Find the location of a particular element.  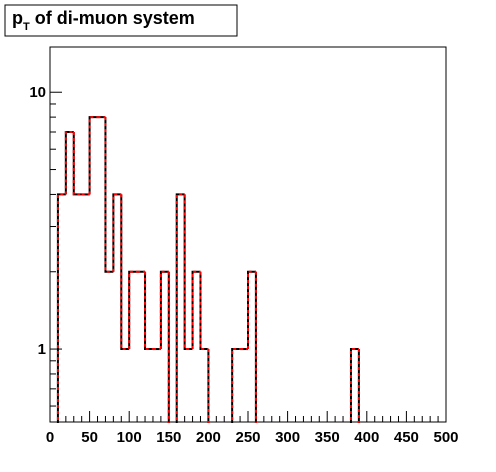

title-part: p is located at coordinates (17, 18).